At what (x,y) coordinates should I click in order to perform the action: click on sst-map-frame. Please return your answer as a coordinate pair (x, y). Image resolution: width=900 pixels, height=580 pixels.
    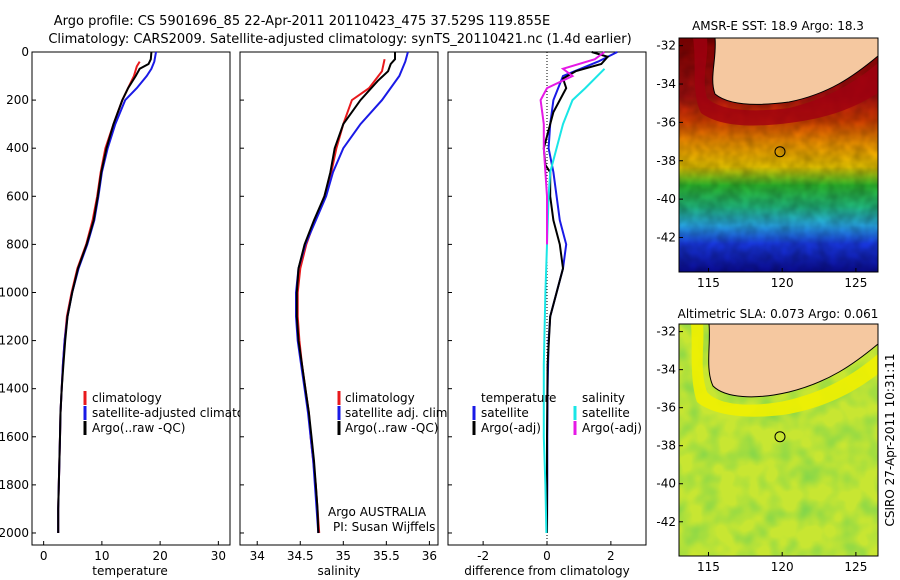
    Looking at the image, I should click on (778, 155).